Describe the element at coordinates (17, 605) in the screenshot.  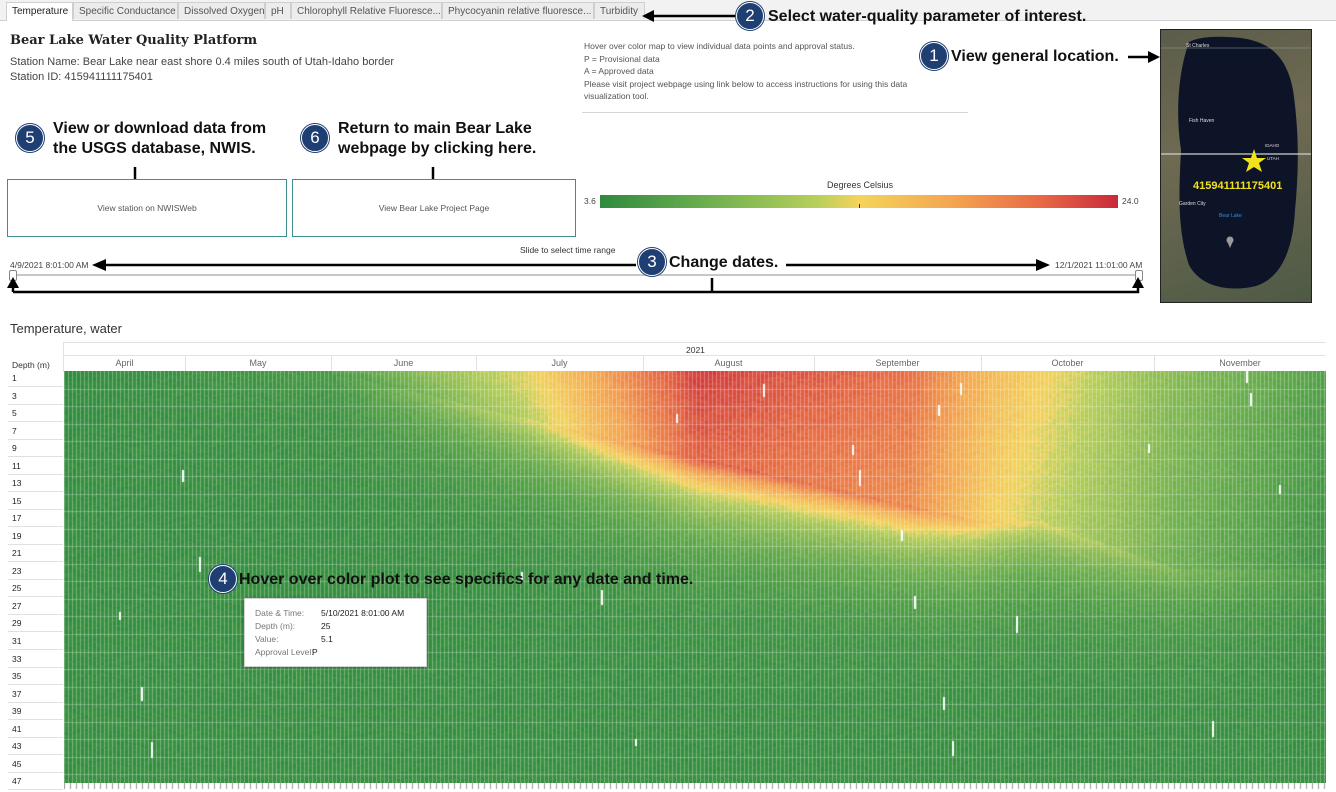
I see `depth-label: 27` at that location.